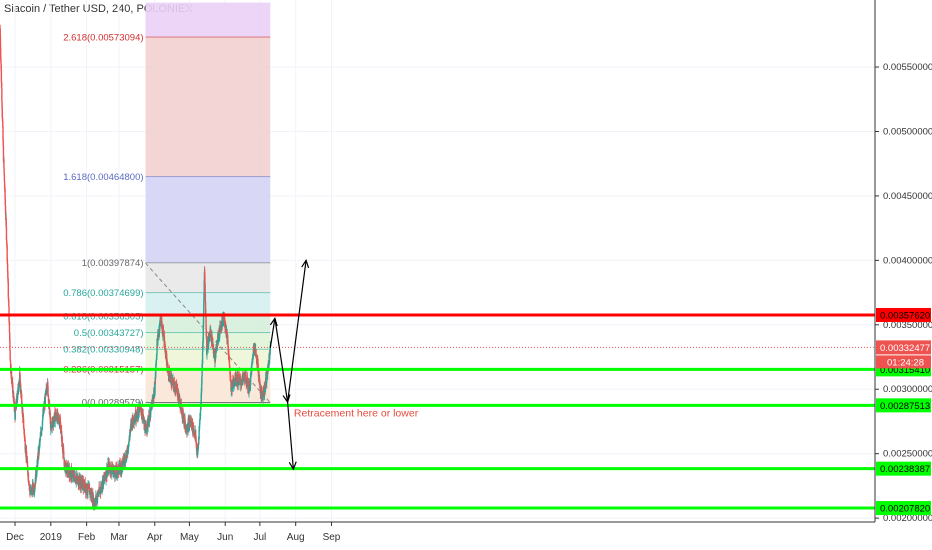 This screenshot has width=932, height=550. Describe the element at coordinates (466, 536) in the screenshot. I see `time-axis-bg` at that location.